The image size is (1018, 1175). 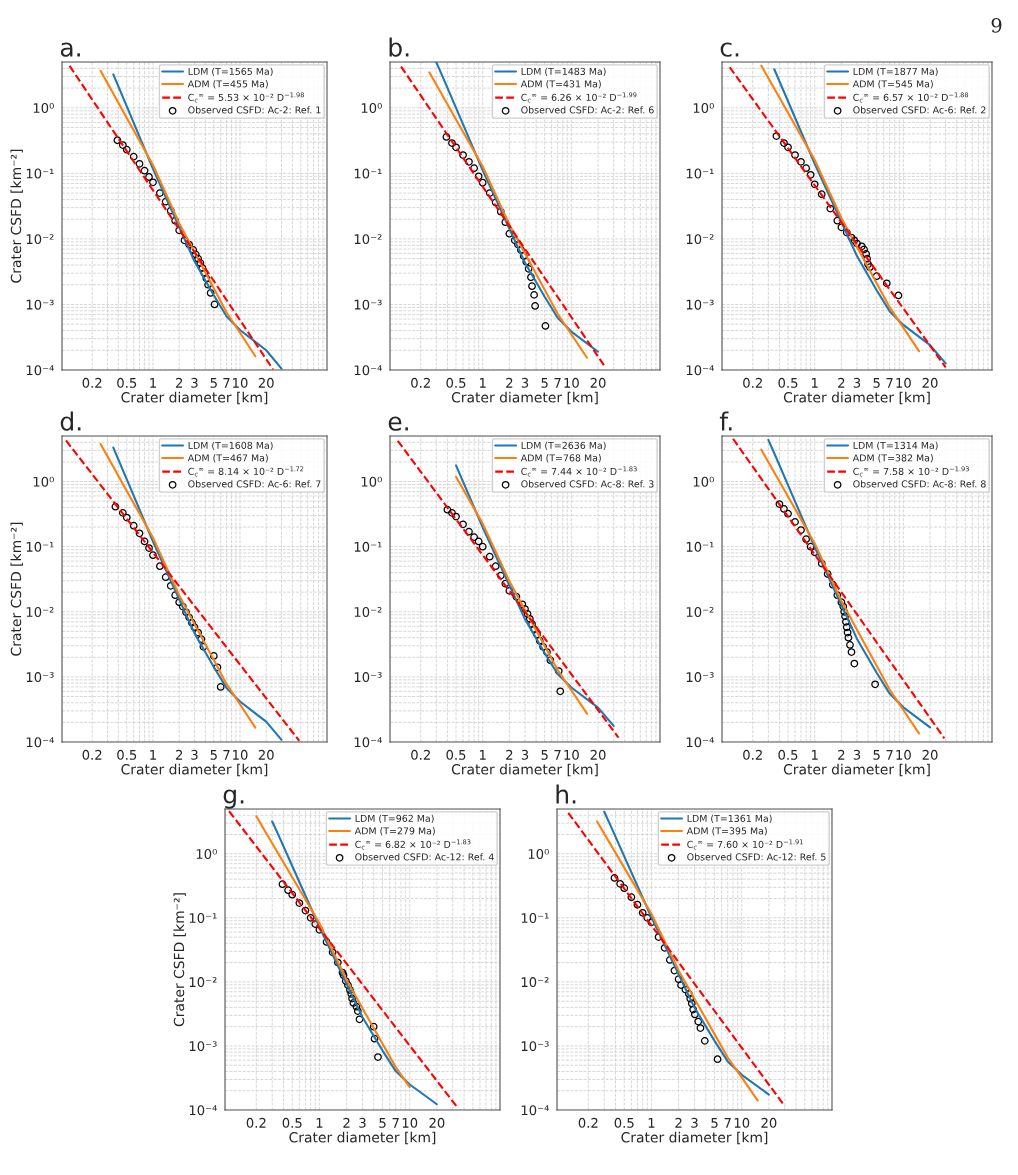 I want to click on legend-label: Observed CSFD: Ac-8: Ref. 3, so click(x=587, y=484).